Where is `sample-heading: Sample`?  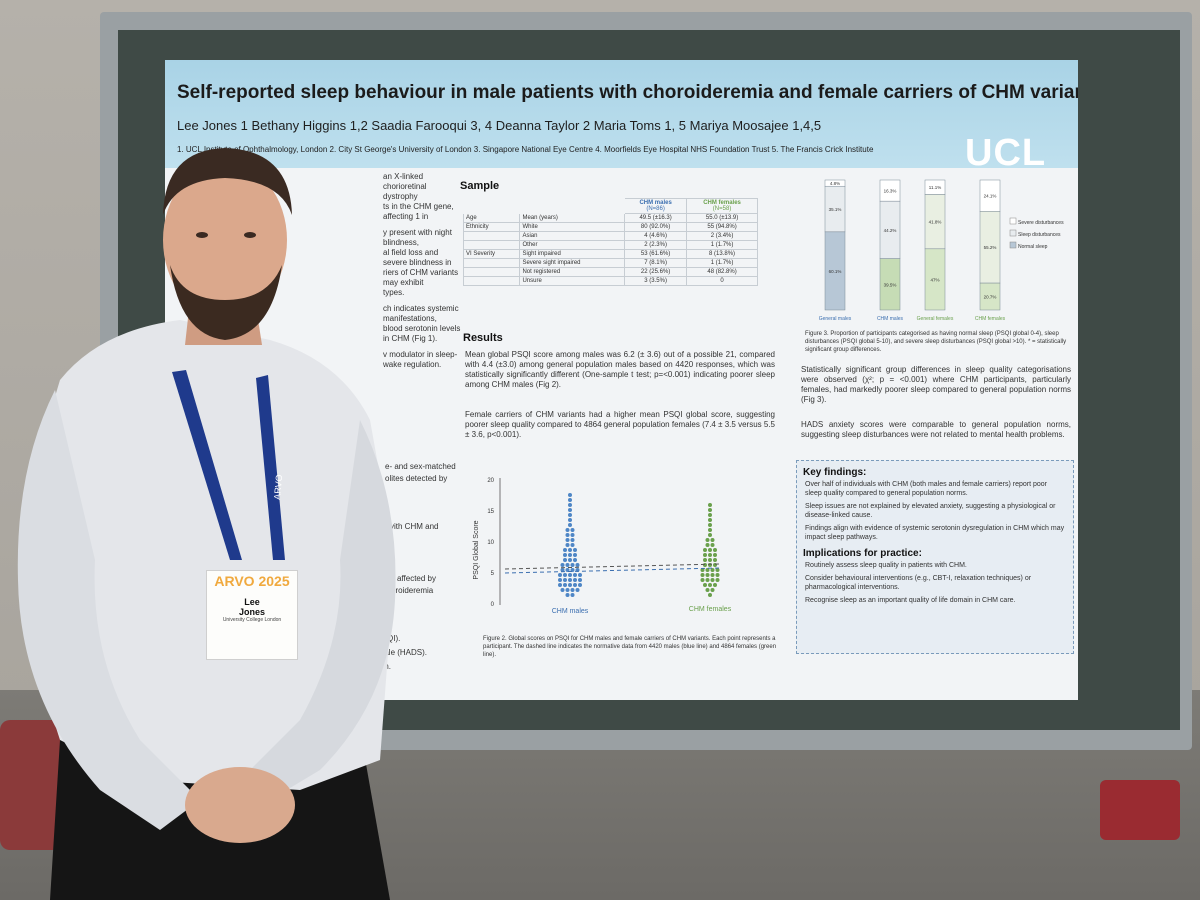
sample-heading: Sample is located at coordinates (480, 186).